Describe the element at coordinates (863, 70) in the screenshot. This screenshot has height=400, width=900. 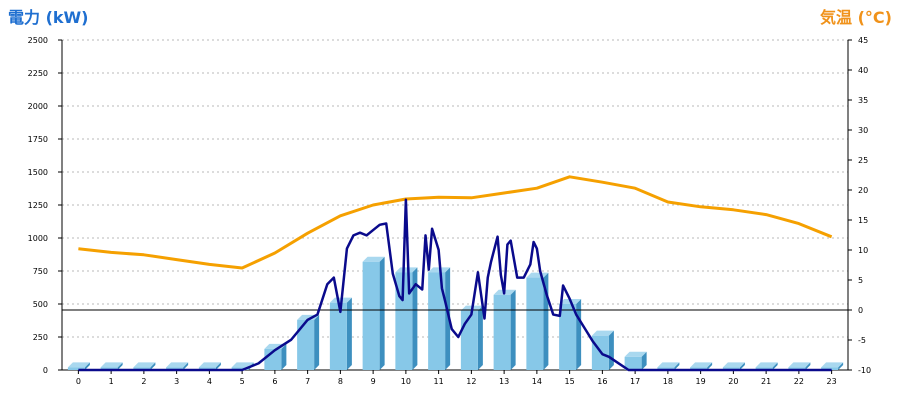
I see `right-tick-label: 40` at that location.